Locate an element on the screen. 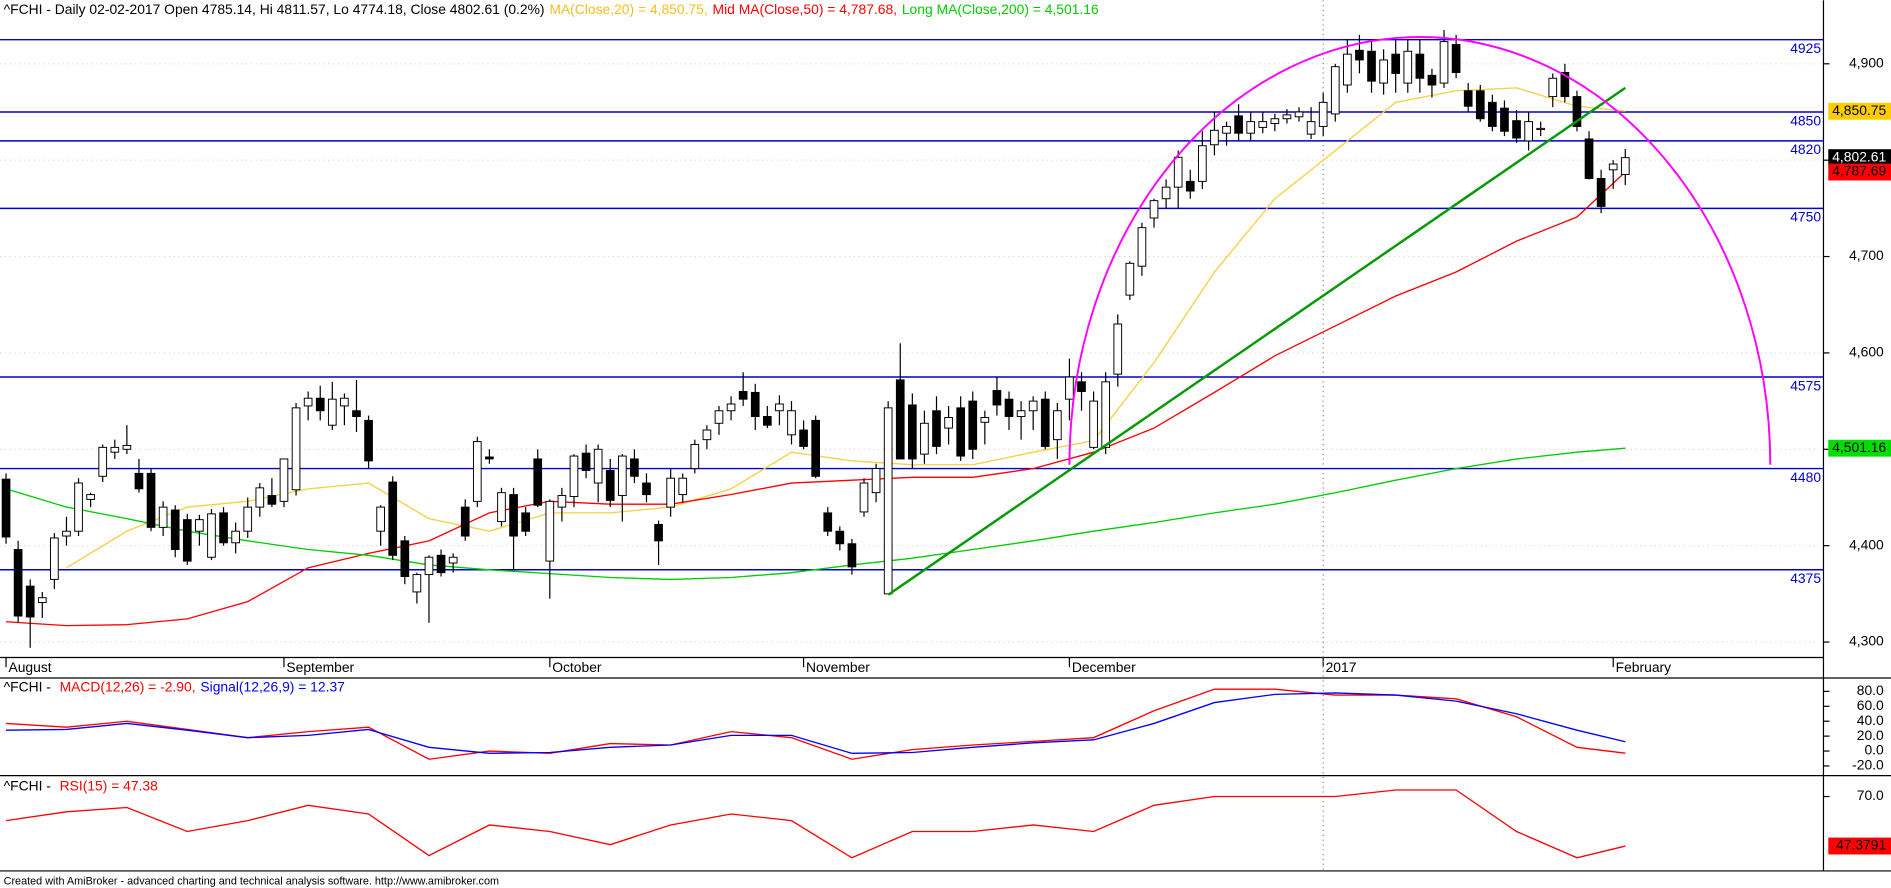 The image size is (1891, 888). header-part: RSI(15) = 47.38 is located at coordinates (109, 785).